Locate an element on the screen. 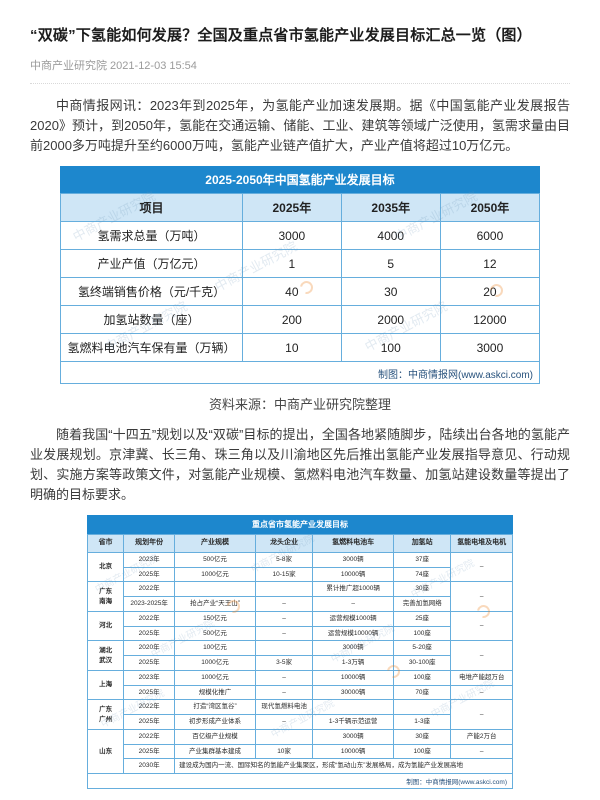  cell: 20 is located at coordinates (490, 292).